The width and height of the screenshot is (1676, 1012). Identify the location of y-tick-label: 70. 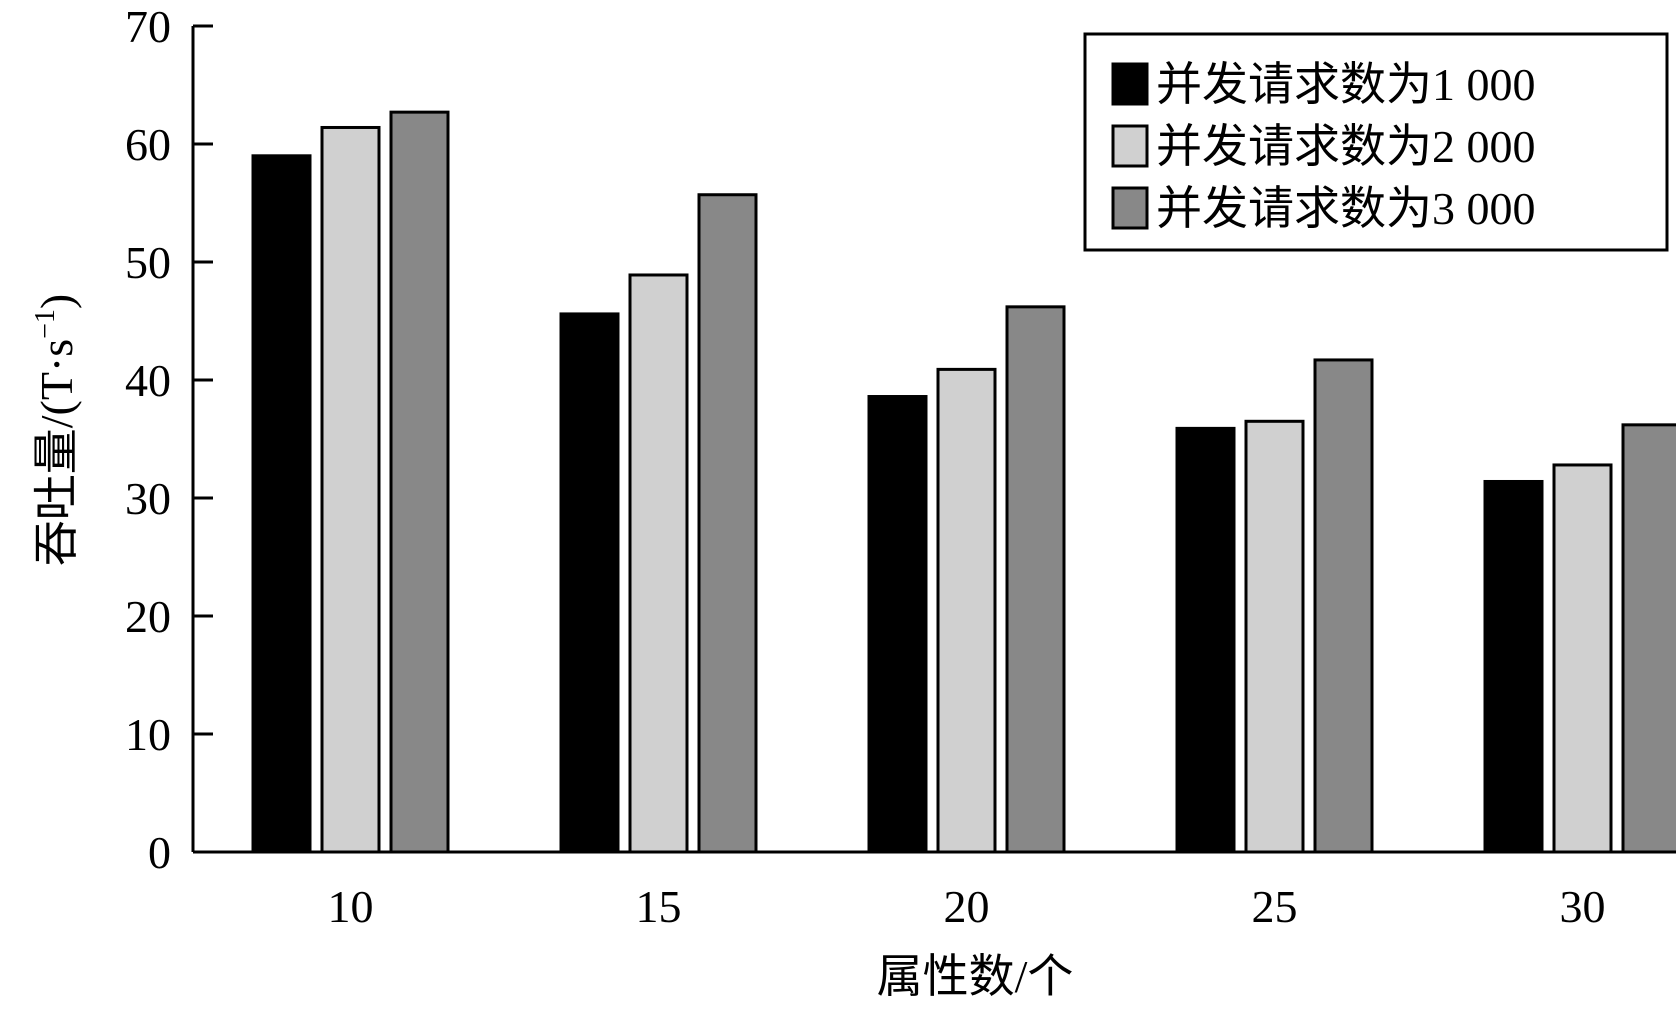
(148, 26).